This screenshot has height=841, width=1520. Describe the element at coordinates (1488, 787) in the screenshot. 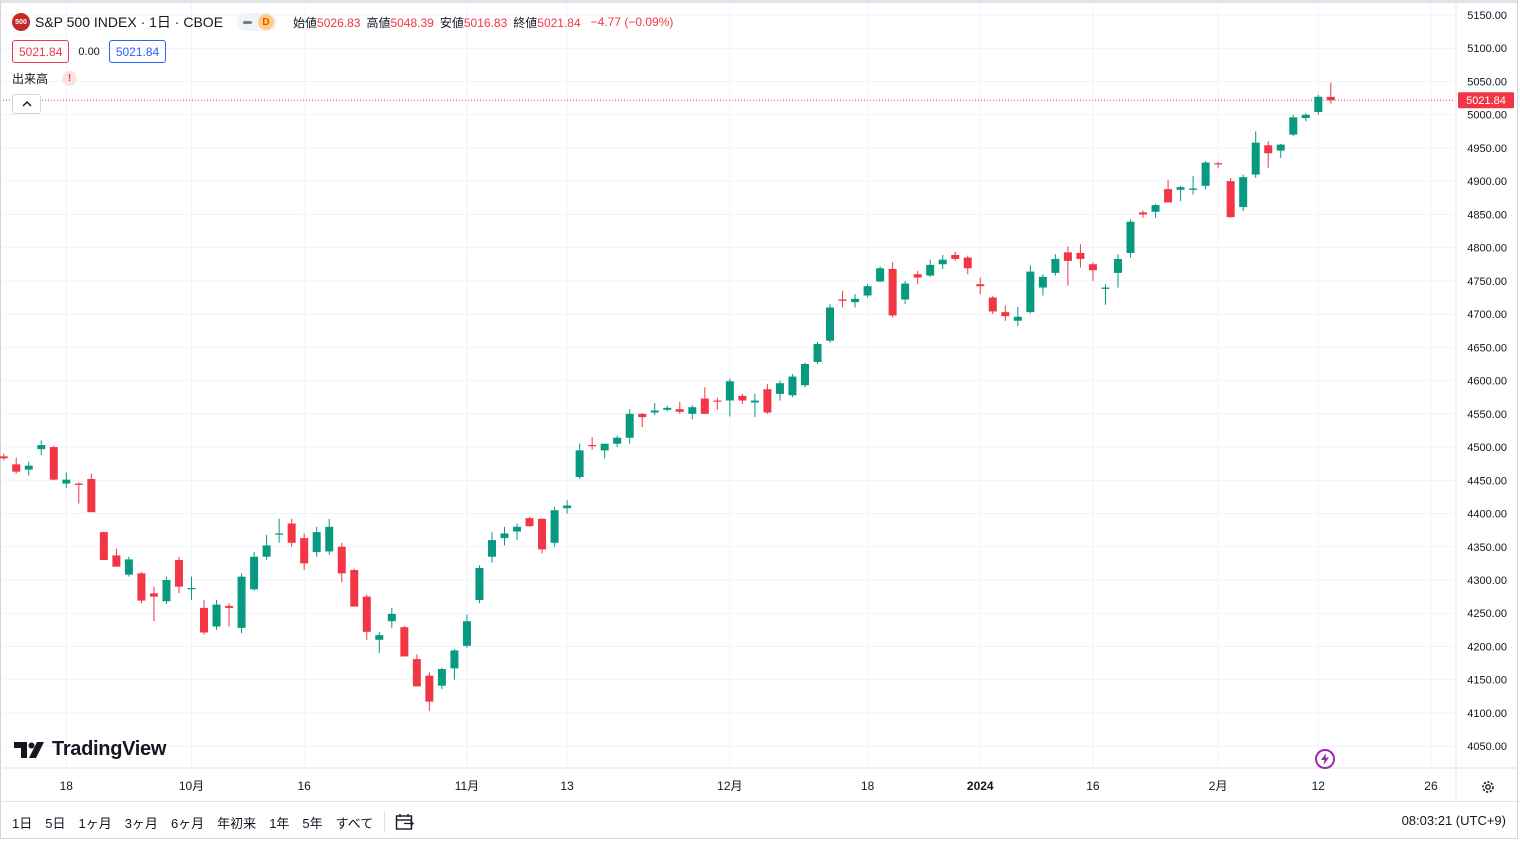

I see `gear-icon` at that location.